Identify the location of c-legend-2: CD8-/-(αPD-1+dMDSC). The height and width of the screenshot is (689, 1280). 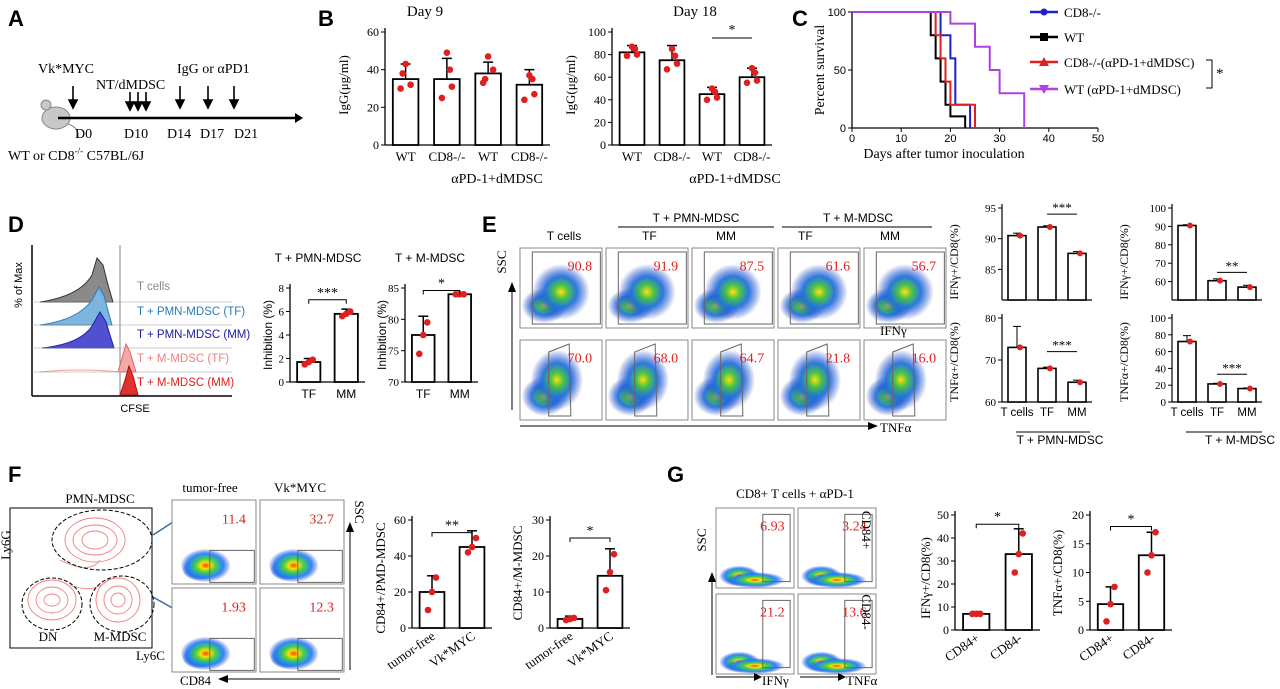
(1129, 62).